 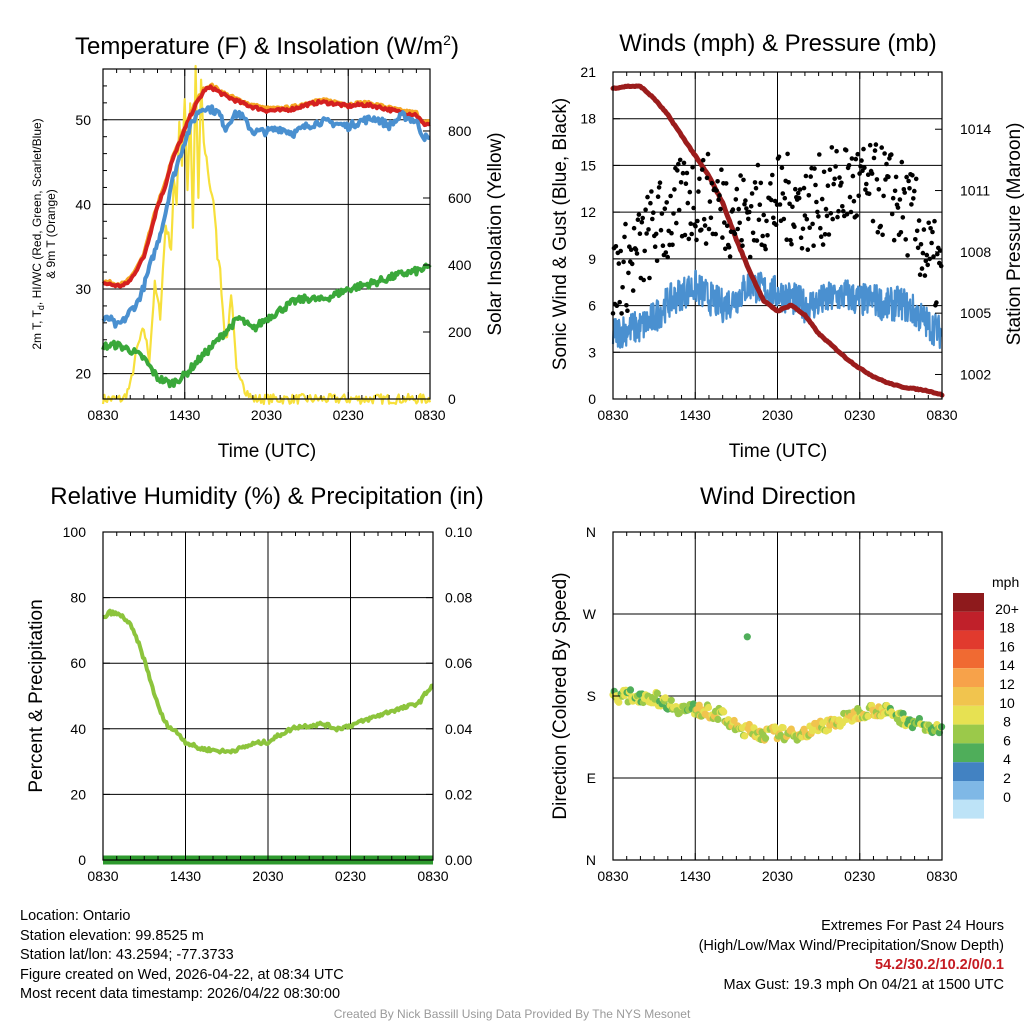 What do you see at coordinates (460, 198) in the screenshot?
I see `insolation-ytick-label: 600` at bounding box center [460, 198].